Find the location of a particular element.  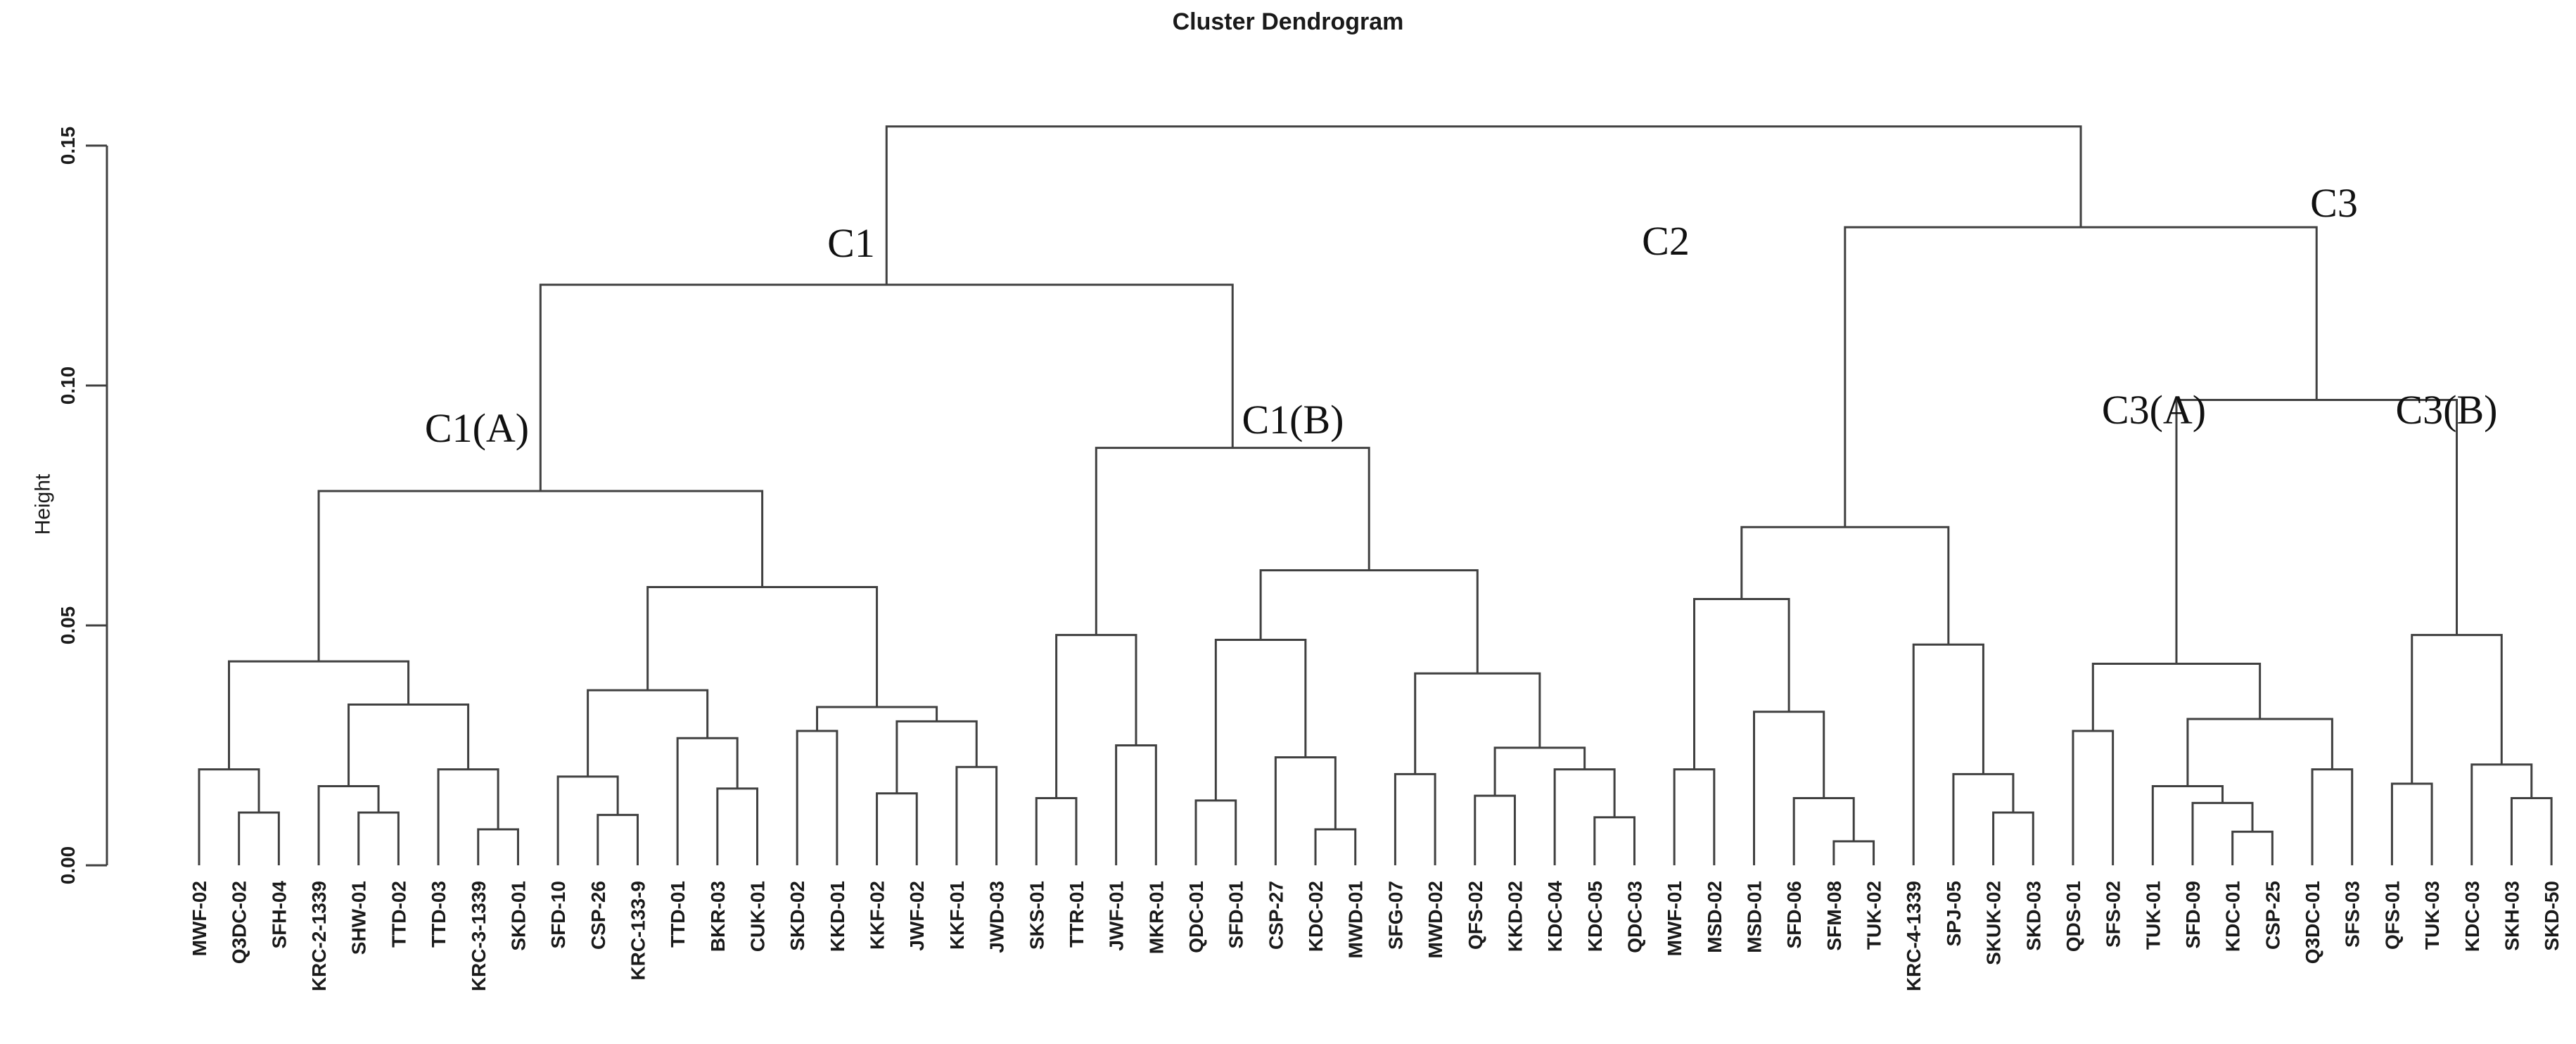

cluster-label: C1(B) is located at coordinates (1293, 420).